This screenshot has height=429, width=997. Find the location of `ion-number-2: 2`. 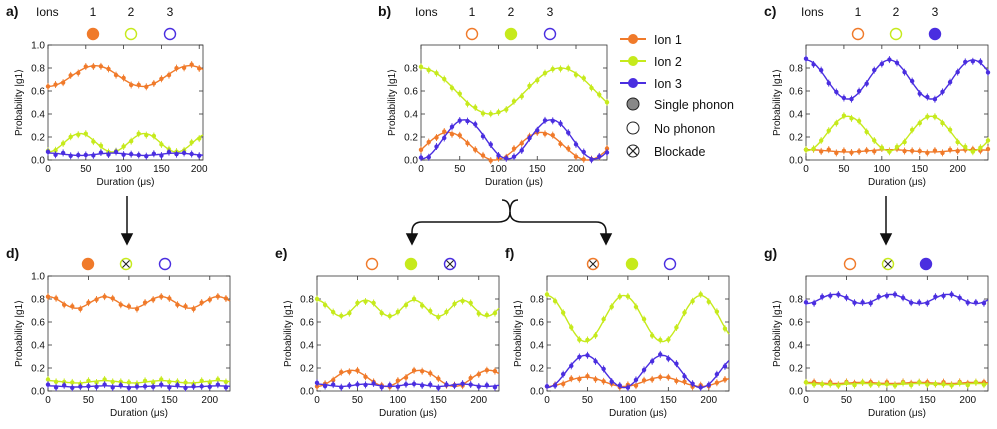

ion-number-2: 2 is located at coordinates (131, 12).